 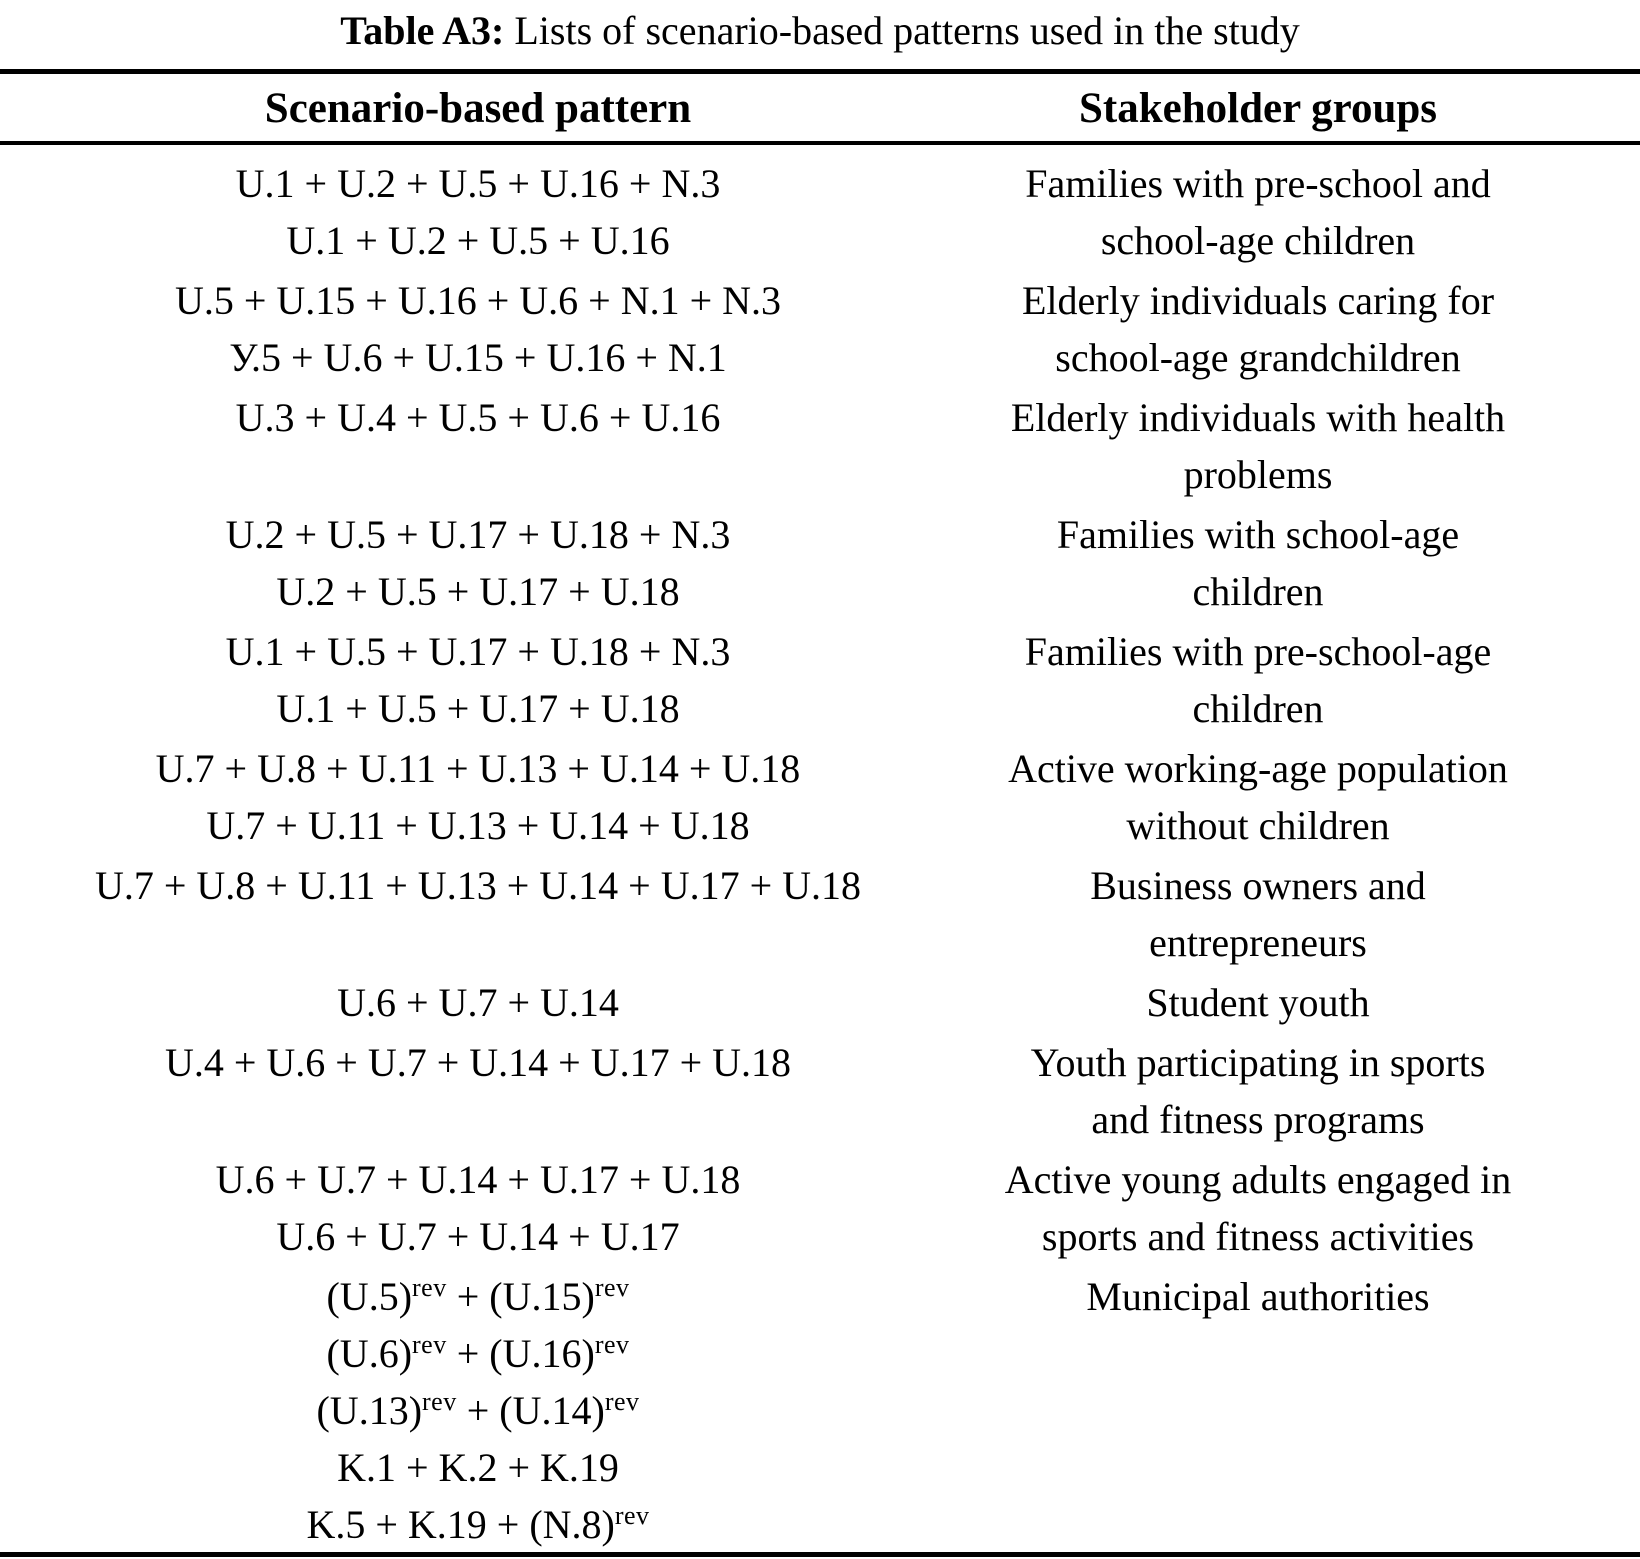 What do you see at coordinates (1258, 357) in the screenshot?
I see `stakeholder-line: school-age grandchildren` at bounding box center [1258, 357].